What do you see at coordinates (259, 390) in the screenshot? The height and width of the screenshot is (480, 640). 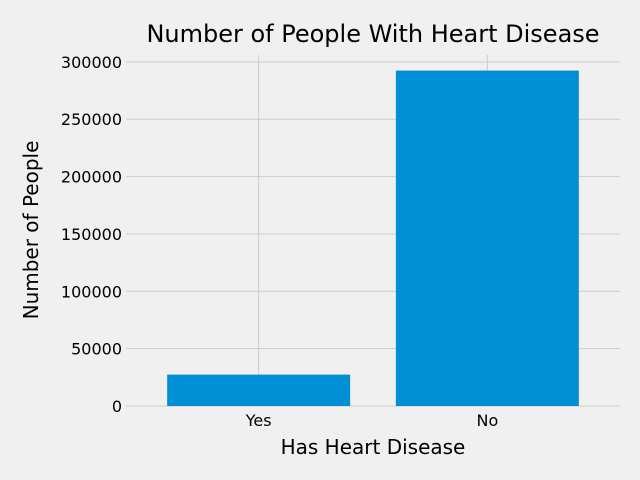 I see `bar-yes` at bounding box center [259, 390].